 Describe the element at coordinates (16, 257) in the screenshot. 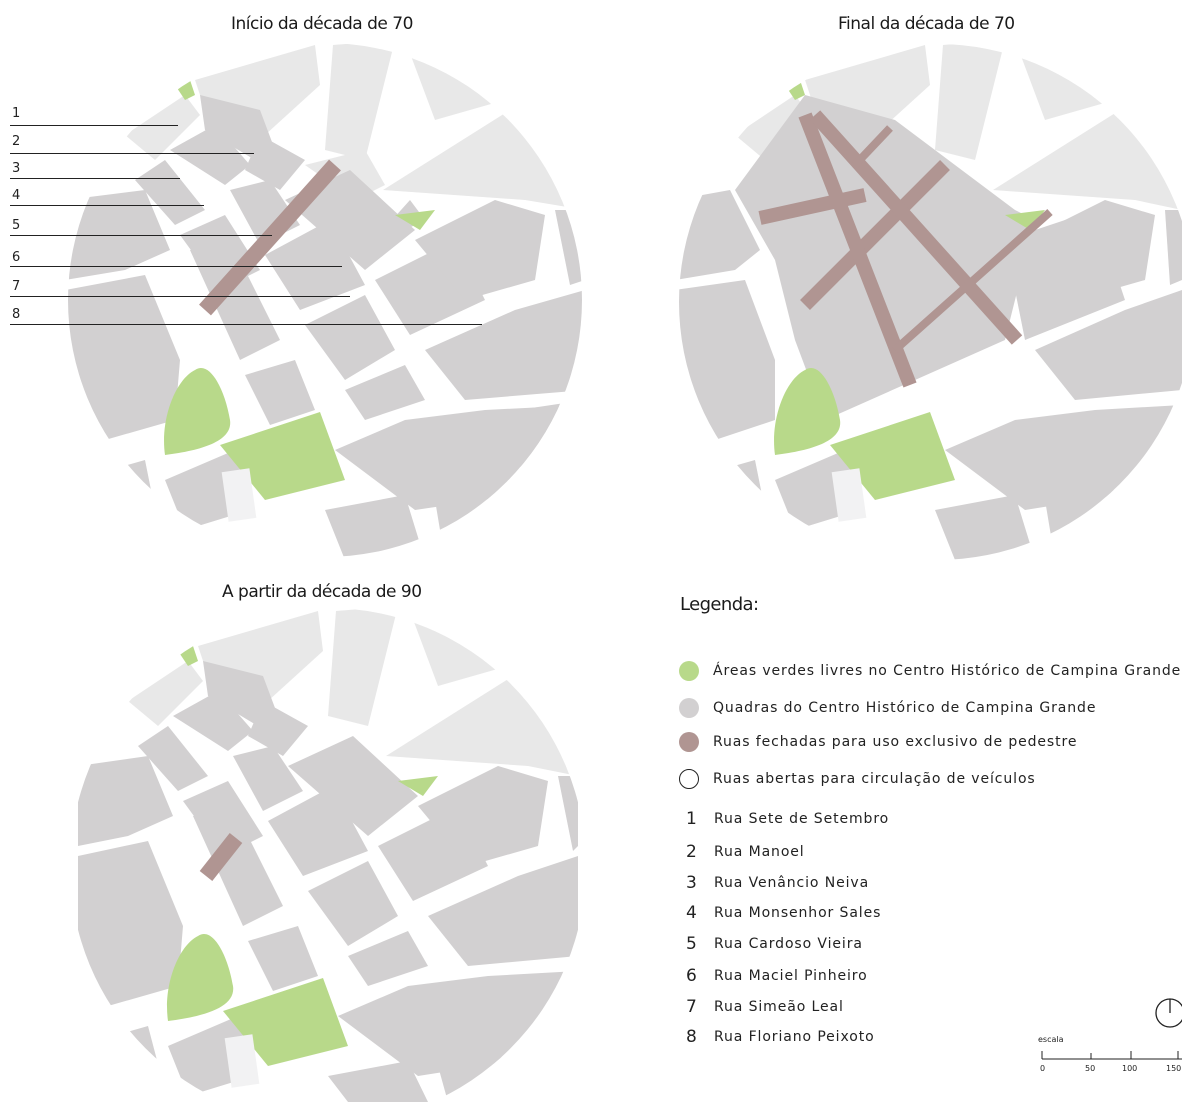

I see `ref-number-6: 6` at that location.